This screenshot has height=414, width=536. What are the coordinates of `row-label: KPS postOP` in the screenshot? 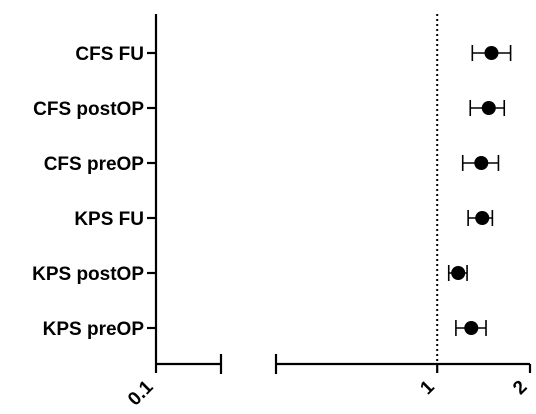 It's located at (88, 274).